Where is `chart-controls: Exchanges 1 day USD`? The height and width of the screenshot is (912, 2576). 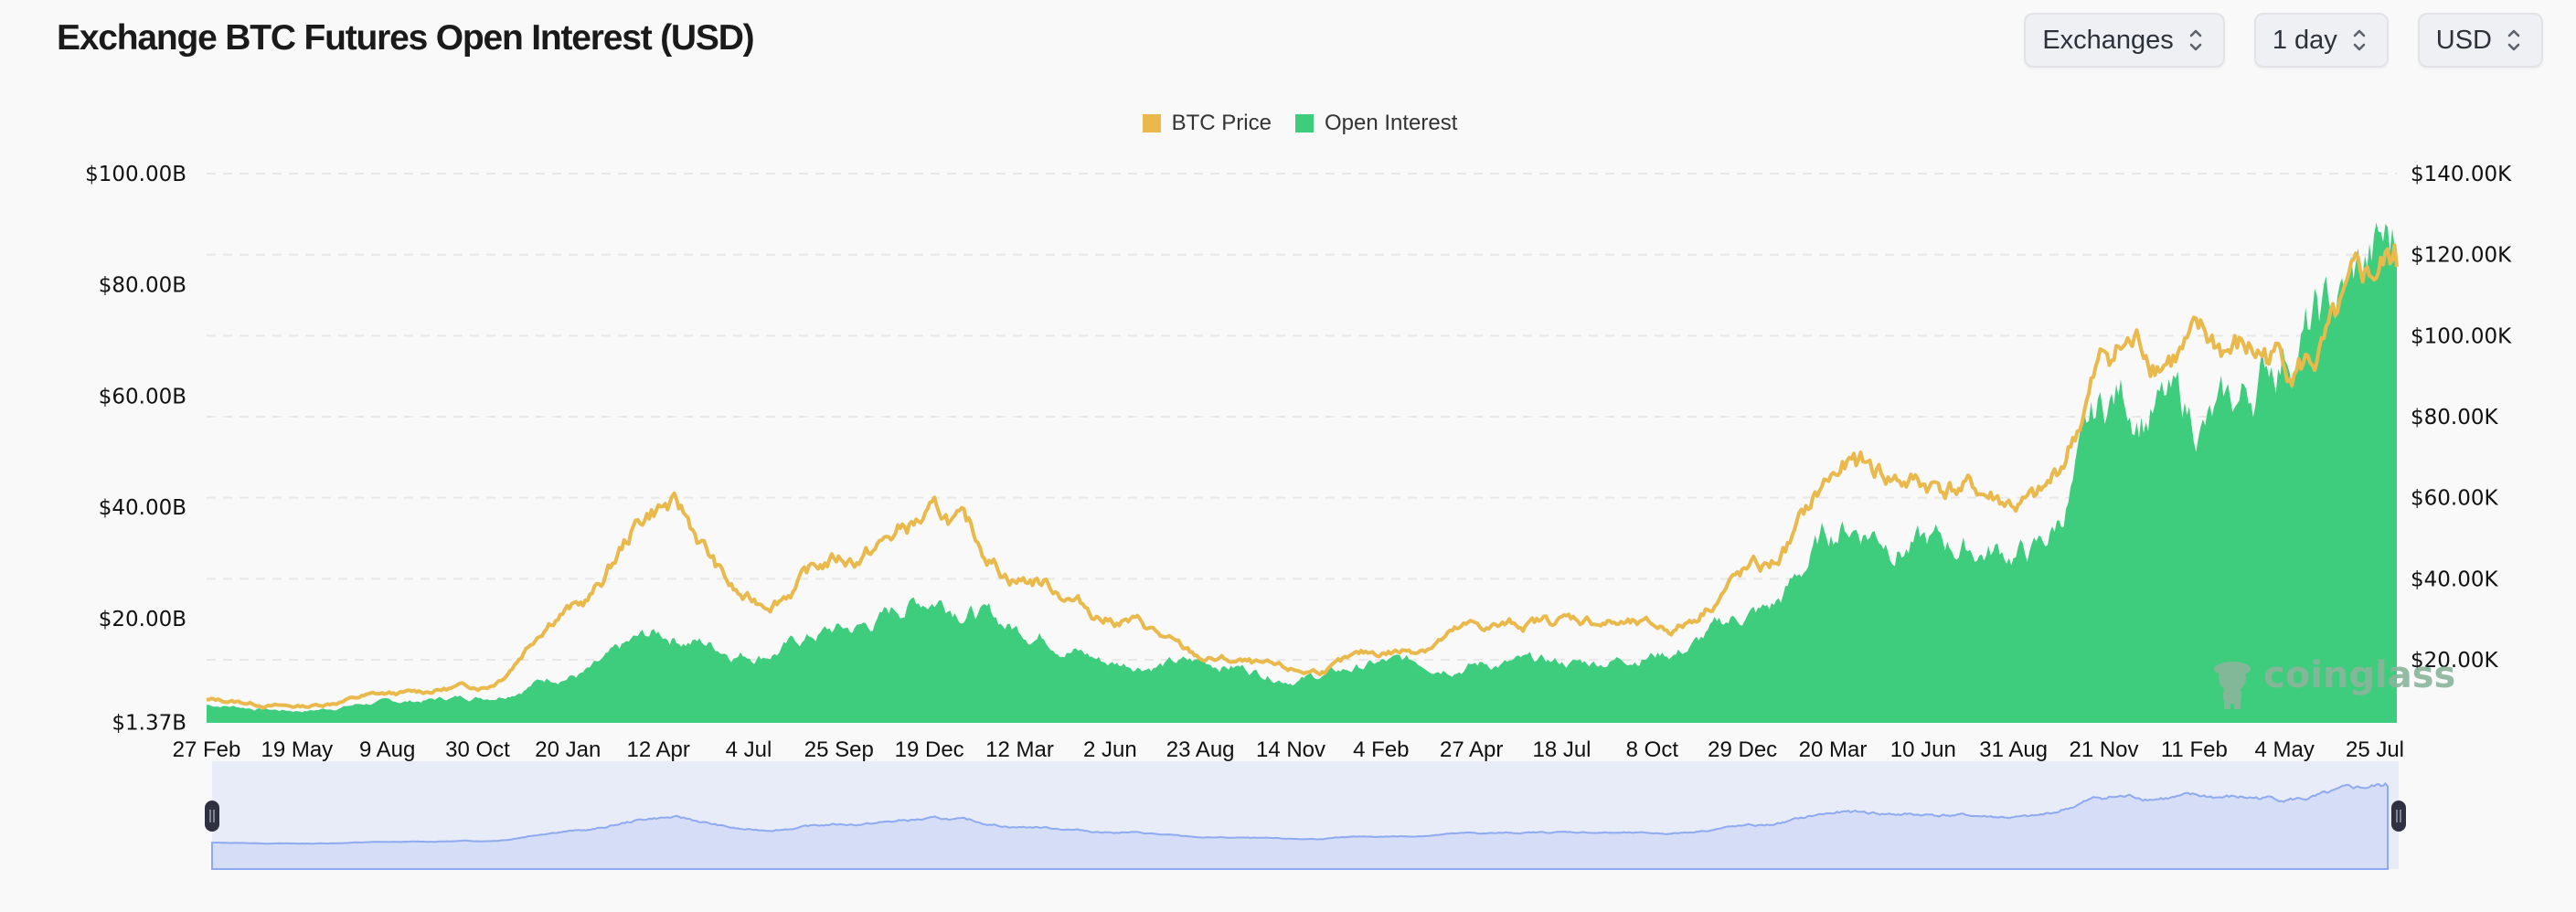 chart-controls: Exchanges 1 day USD is located at coordinates (2283, 41).